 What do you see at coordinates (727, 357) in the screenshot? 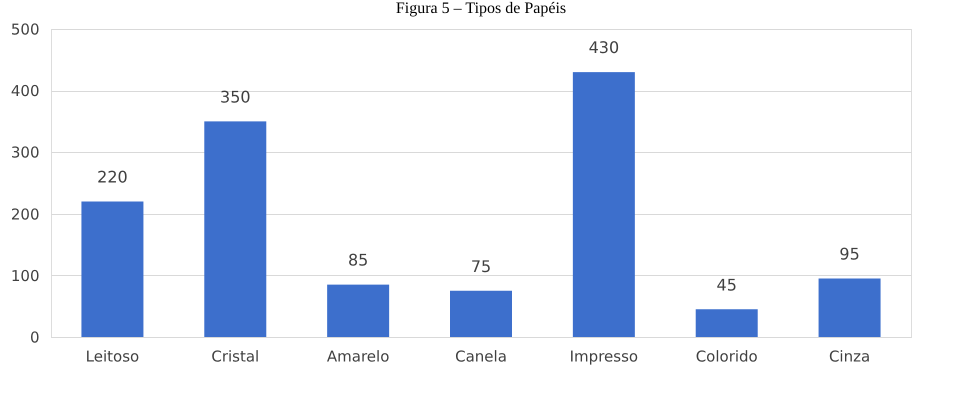
I see `x-tick-label: Colorido` at bounding box center [727, 357].